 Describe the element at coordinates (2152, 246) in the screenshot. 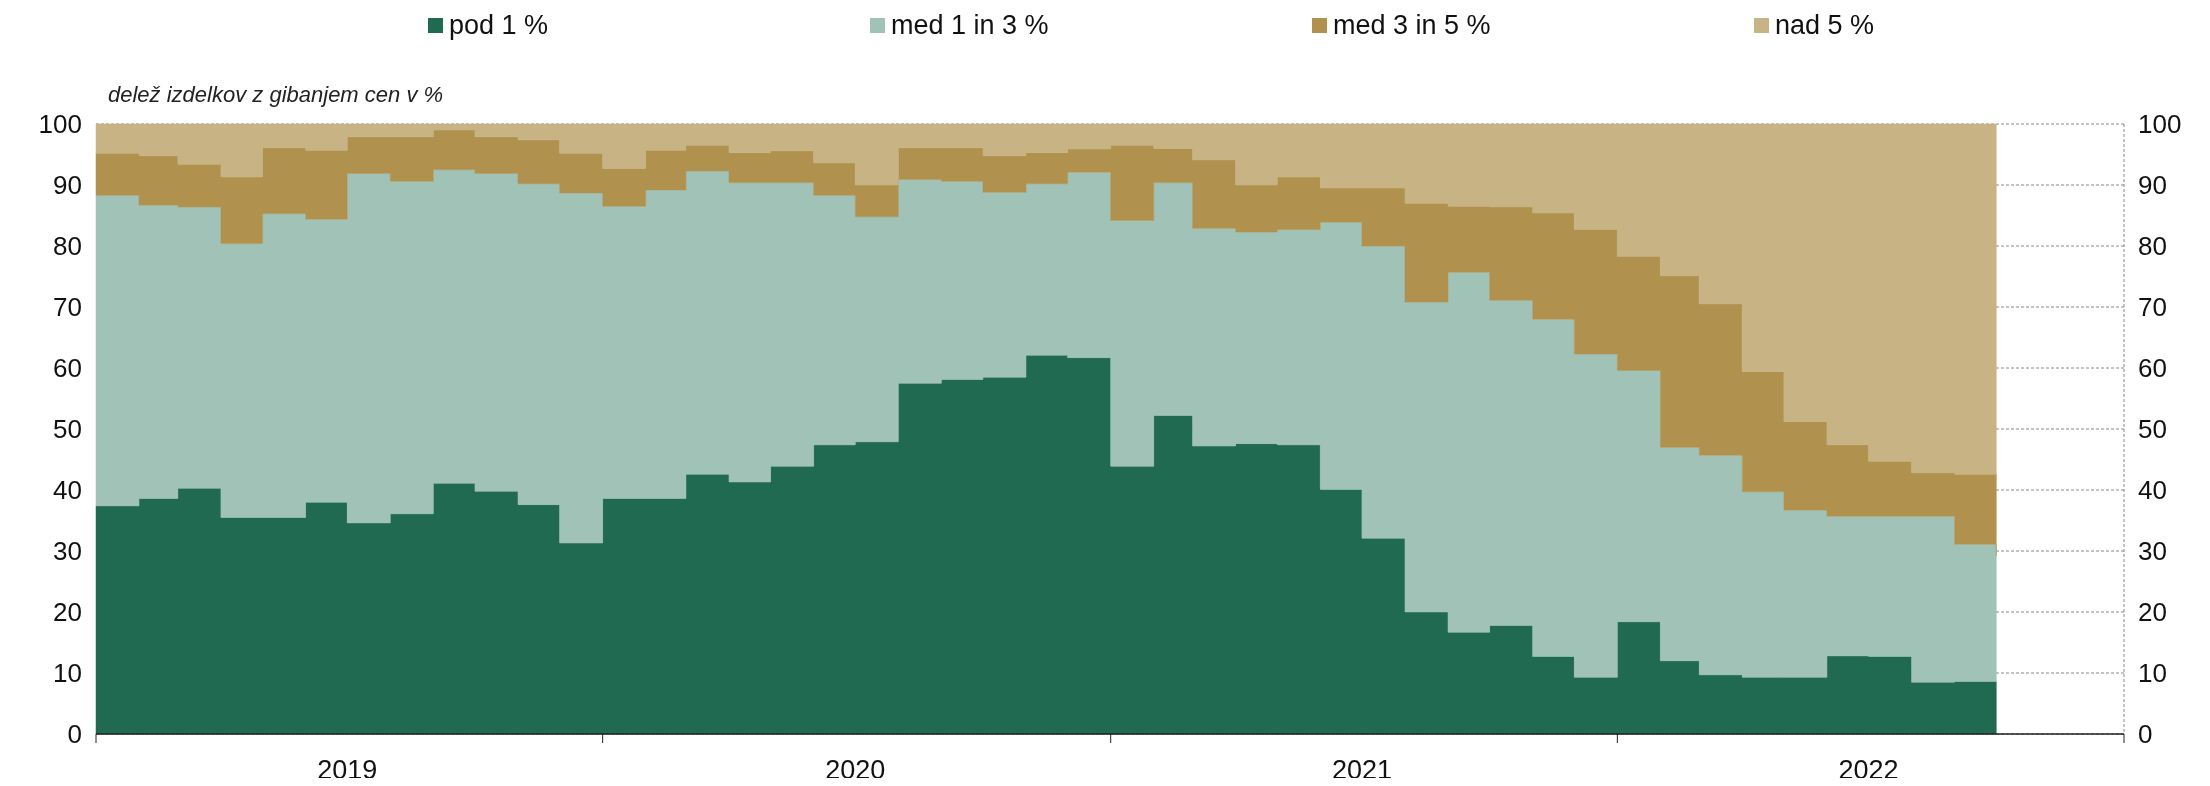

I see `y2-tick-label: 80` at that location.